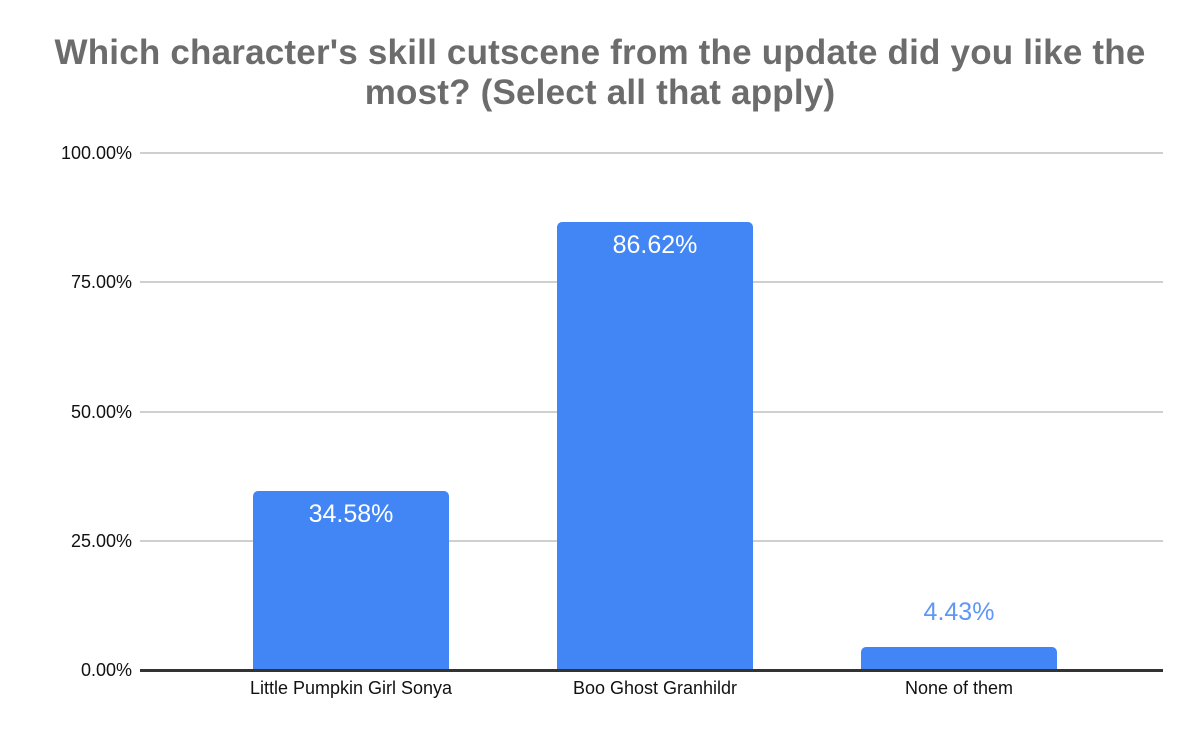 This screenshot has height=742, width=1200. I want to click on y-axis-tick-label: 25.00%, so click(101, 540).